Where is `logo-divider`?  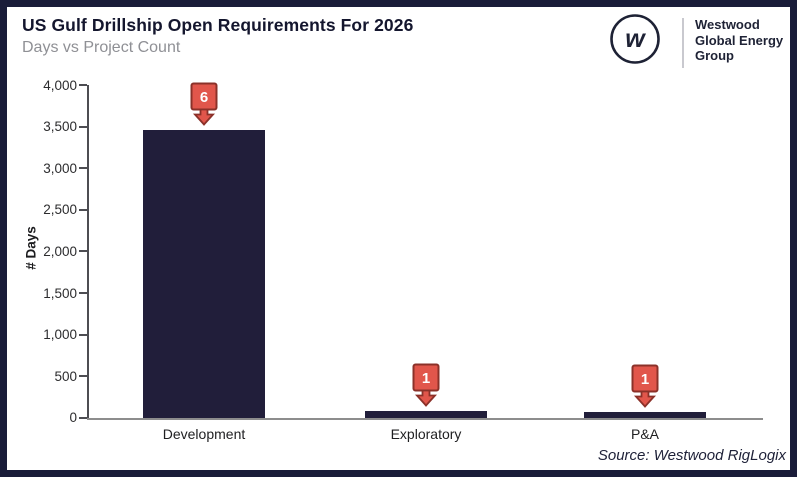 logo-divider is located at coordinates (683, 43).